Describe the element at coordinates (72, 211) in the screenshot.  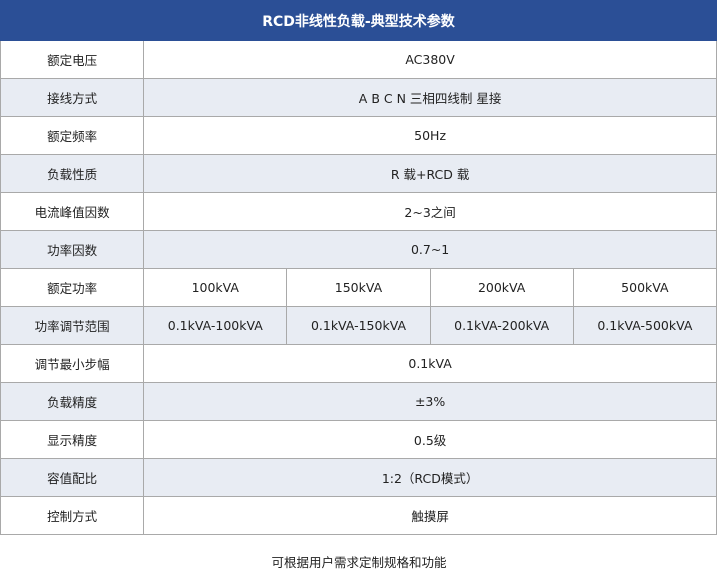
I see `row-label: 电流峰值因数` at that location.